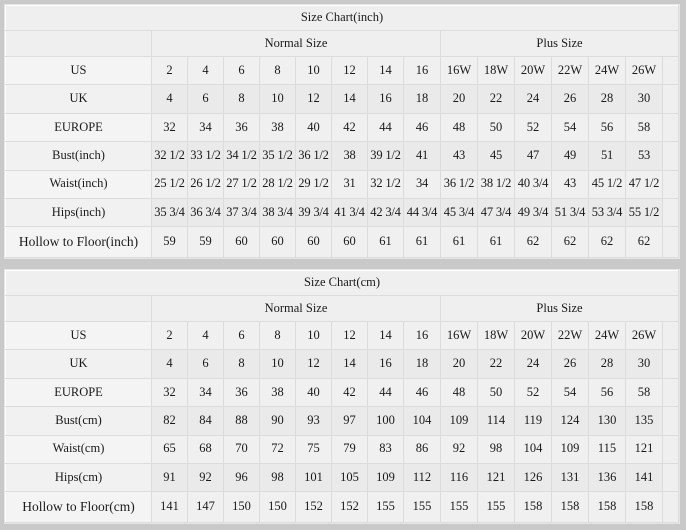  Describe the element at coordinates (313, 213) in the screenshot. I see `cell-value: 39 3/4` at that location.